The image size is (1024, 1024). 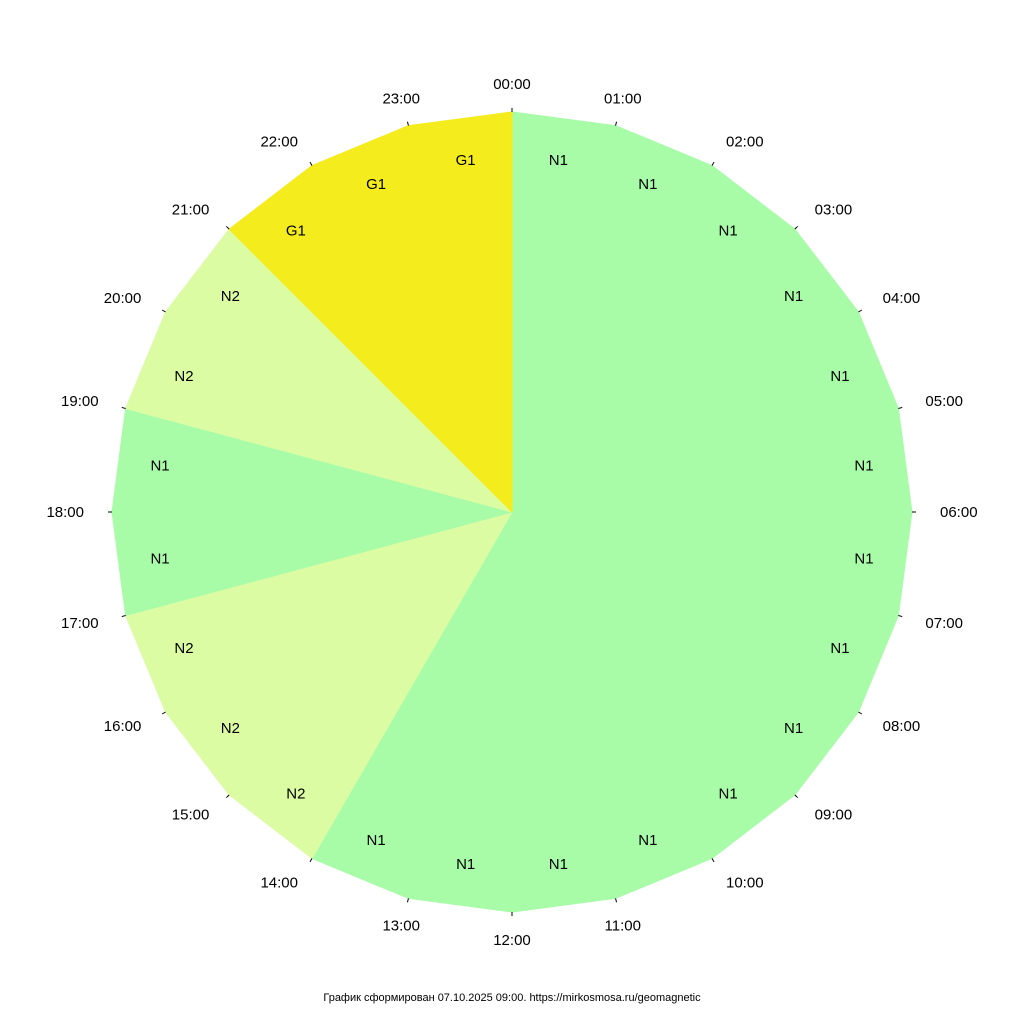 I want to click on hour-label-1300: 13:00, so click(x=401, y=925).